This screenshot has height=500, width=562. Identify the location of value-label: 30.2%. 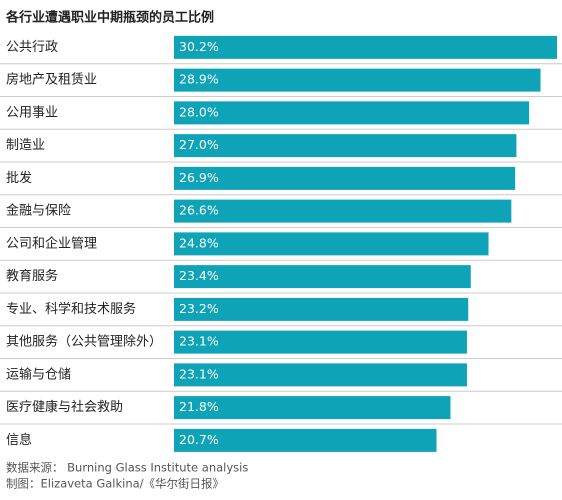
(199, 46).